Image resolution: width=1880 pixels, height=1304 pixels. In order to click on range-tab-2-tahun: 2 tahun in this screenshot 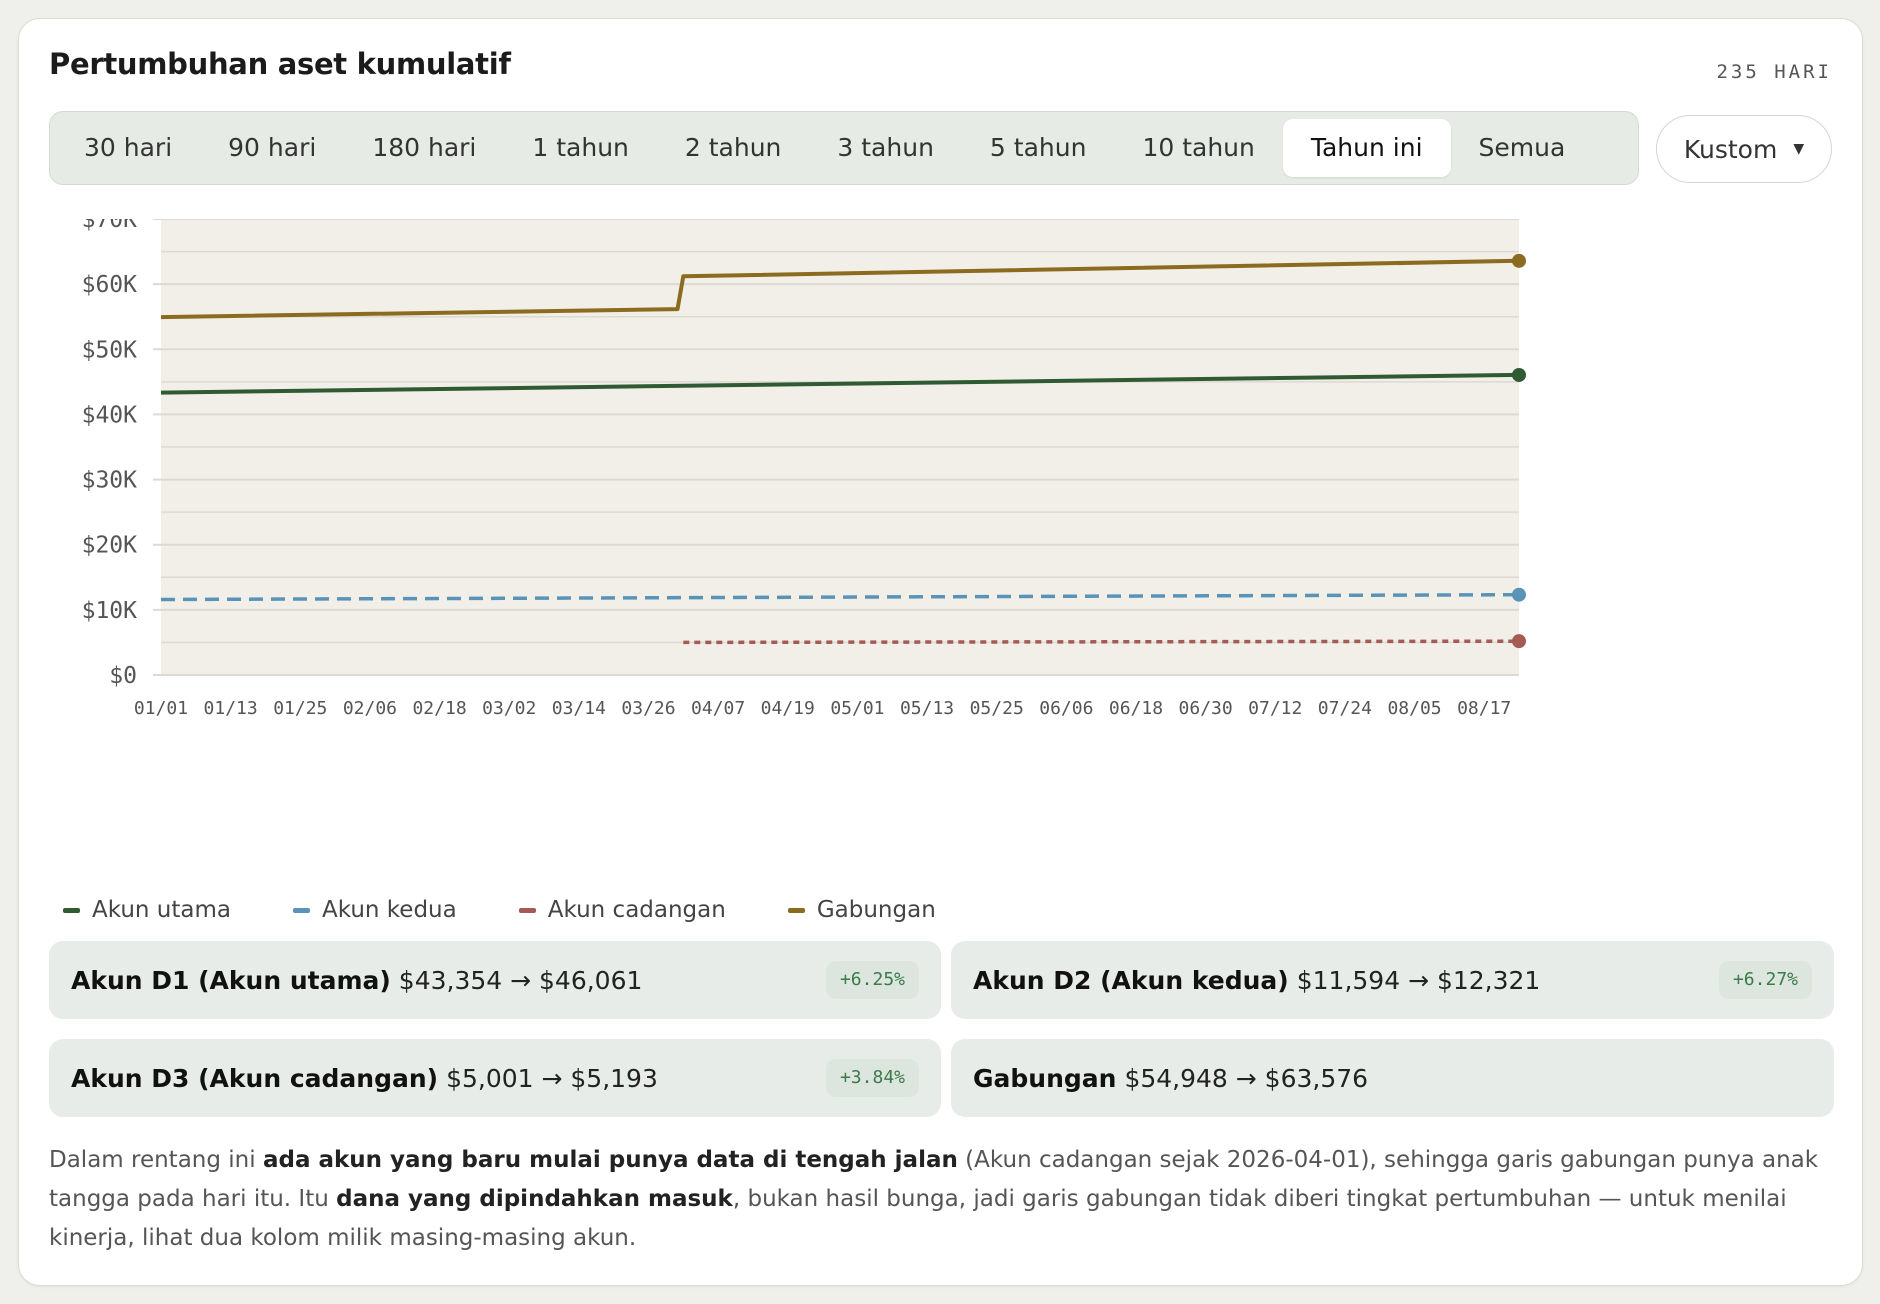, I will do `click(733, 147)`.